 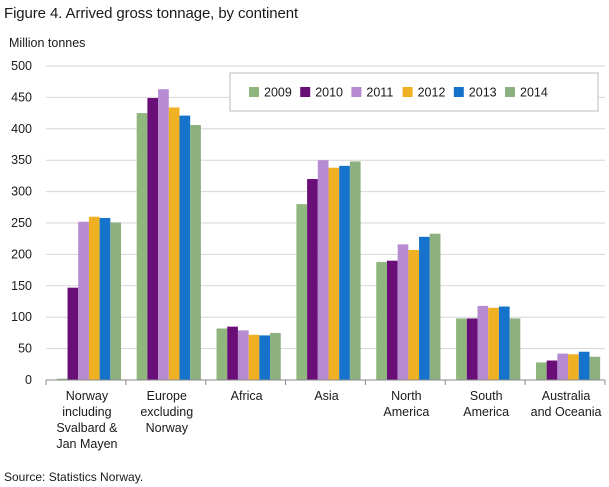 What do you see at coordinates (254, 92) in the screenshot?
I see `legend-swatch-2009` at bounding box center [254, 92].